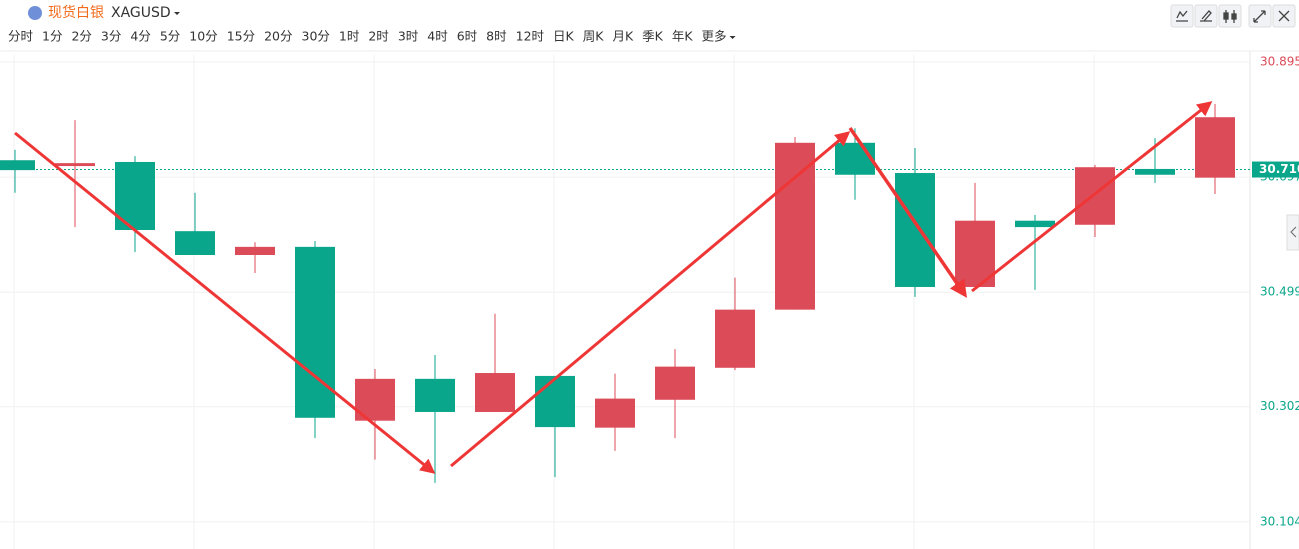  I want to click on timeframe: 8时, so click(496, 36).